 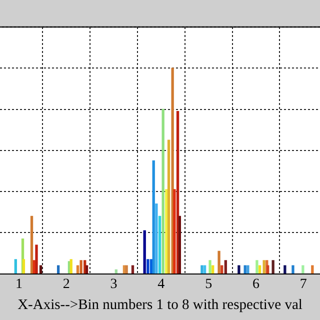 What do you see at coordinates (303, 284) in the screenshot?
I see `x-tick-label: 7` at bounding box center [303, 284].